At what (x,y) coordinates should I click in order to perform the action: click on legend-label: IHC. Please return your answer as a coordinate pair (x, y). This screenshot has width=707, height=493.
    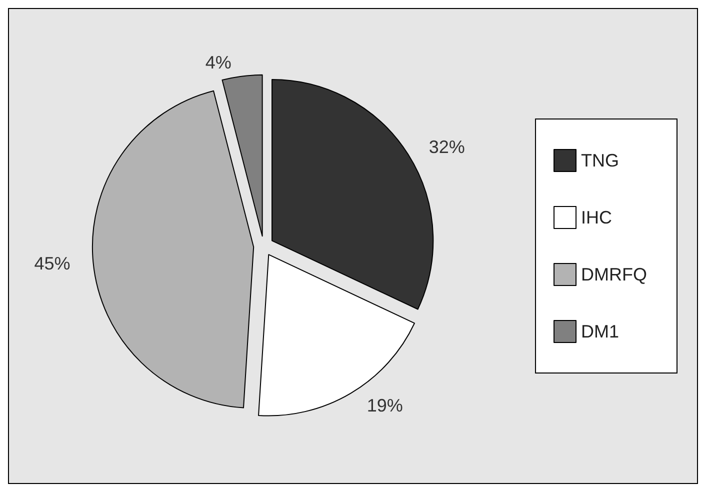
    Looking at the image, I should click on (596, 218).